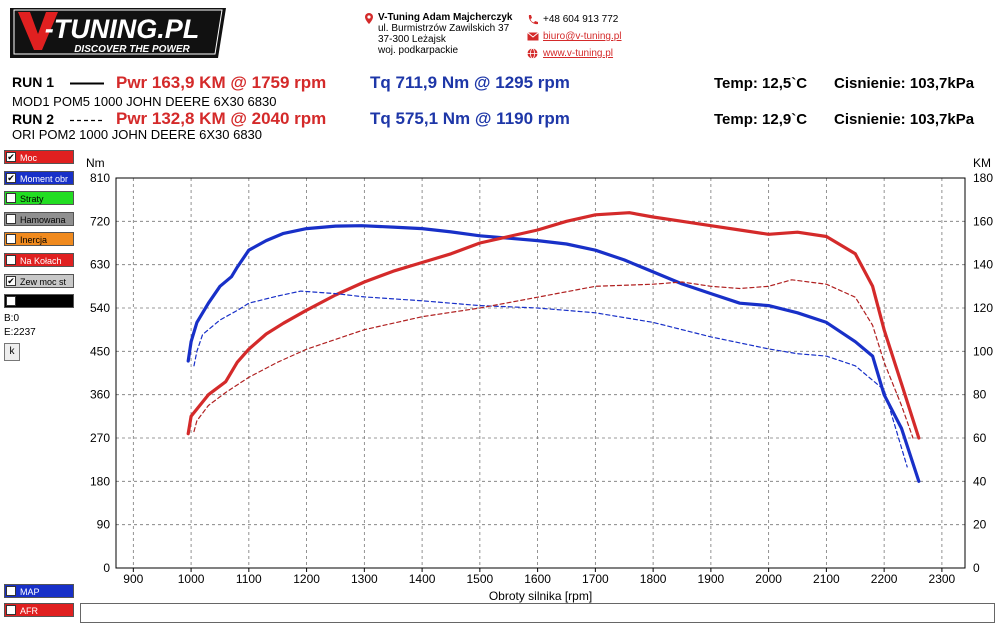 Image resolution: width=1000 pixels, height=625 pixels. What do you see at coordinates (537, 613) in the screenshot?
I see `bottom-panel` at bounding box center [537, 613].